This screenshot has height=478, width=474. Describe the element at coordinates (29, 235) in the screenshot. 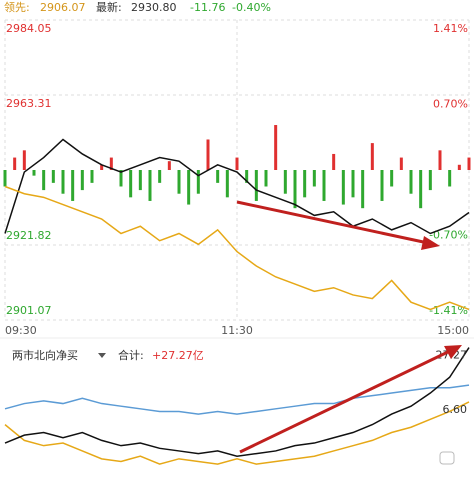

I see `y-tick-label: 2921.82` at that location.